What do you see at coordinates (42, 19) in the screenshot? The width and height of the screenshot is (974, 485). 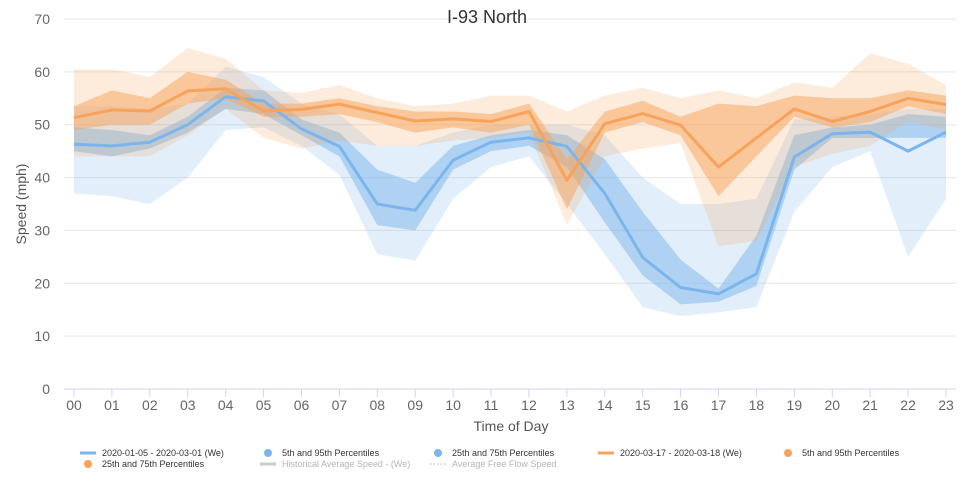 I see `y-tick-label: 70` at bounding box center [42, 19].